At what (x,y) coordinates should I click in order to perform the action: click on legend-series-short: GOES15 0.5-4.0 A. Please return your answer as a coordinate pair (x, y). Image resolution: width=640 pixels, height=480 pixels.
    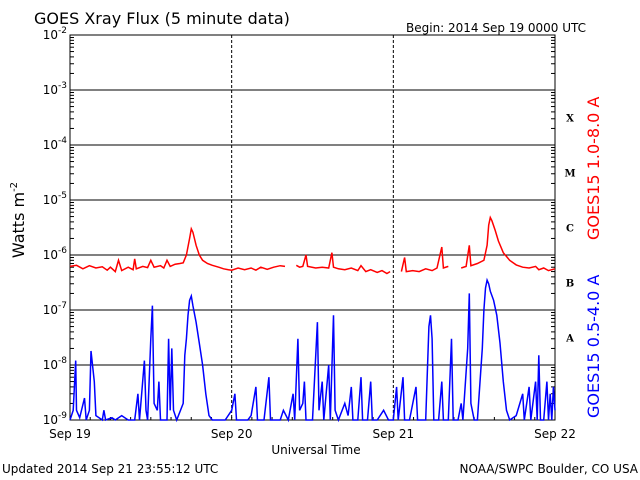
    Looking at the image, I should click on (593, 346).